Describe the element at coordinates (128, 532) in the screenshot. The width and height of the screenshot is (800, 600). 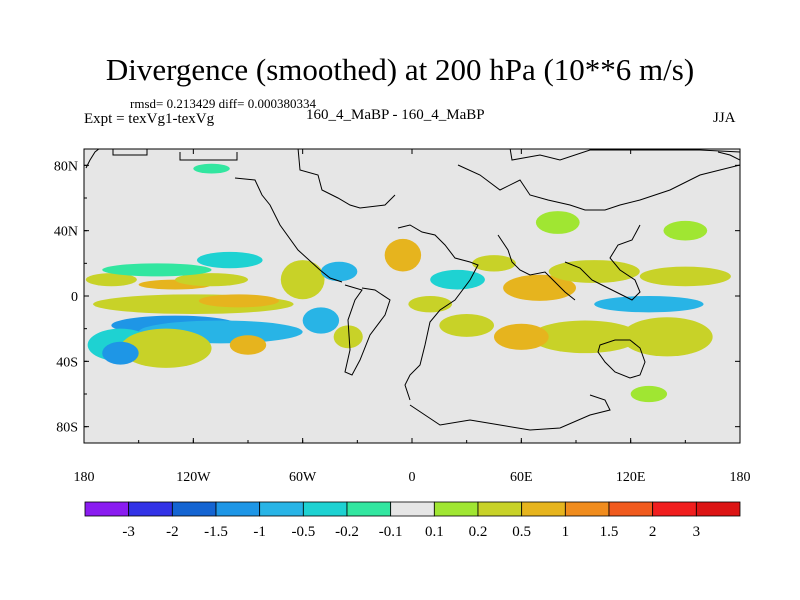
I see `colorbar-level-label: -3` at that location.